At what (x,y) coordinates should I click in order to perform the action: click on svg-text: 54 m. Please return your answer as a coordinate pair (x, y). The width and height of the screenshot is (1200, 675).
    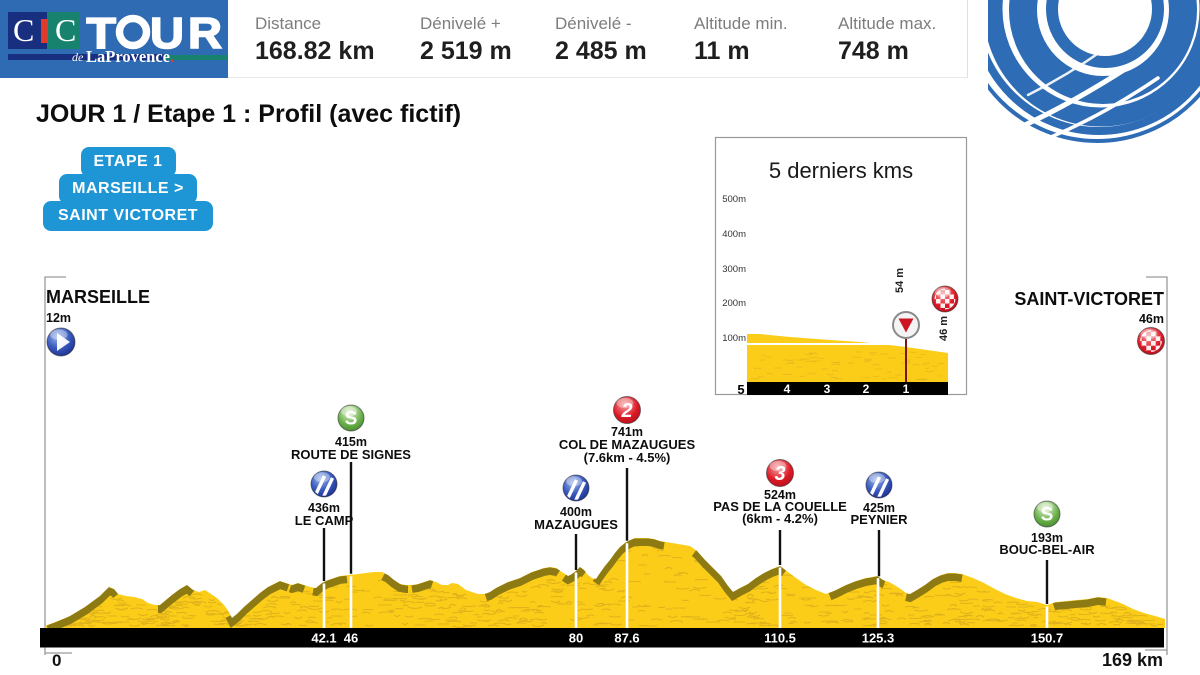
    Looking at the image, I should click on (900, 280).